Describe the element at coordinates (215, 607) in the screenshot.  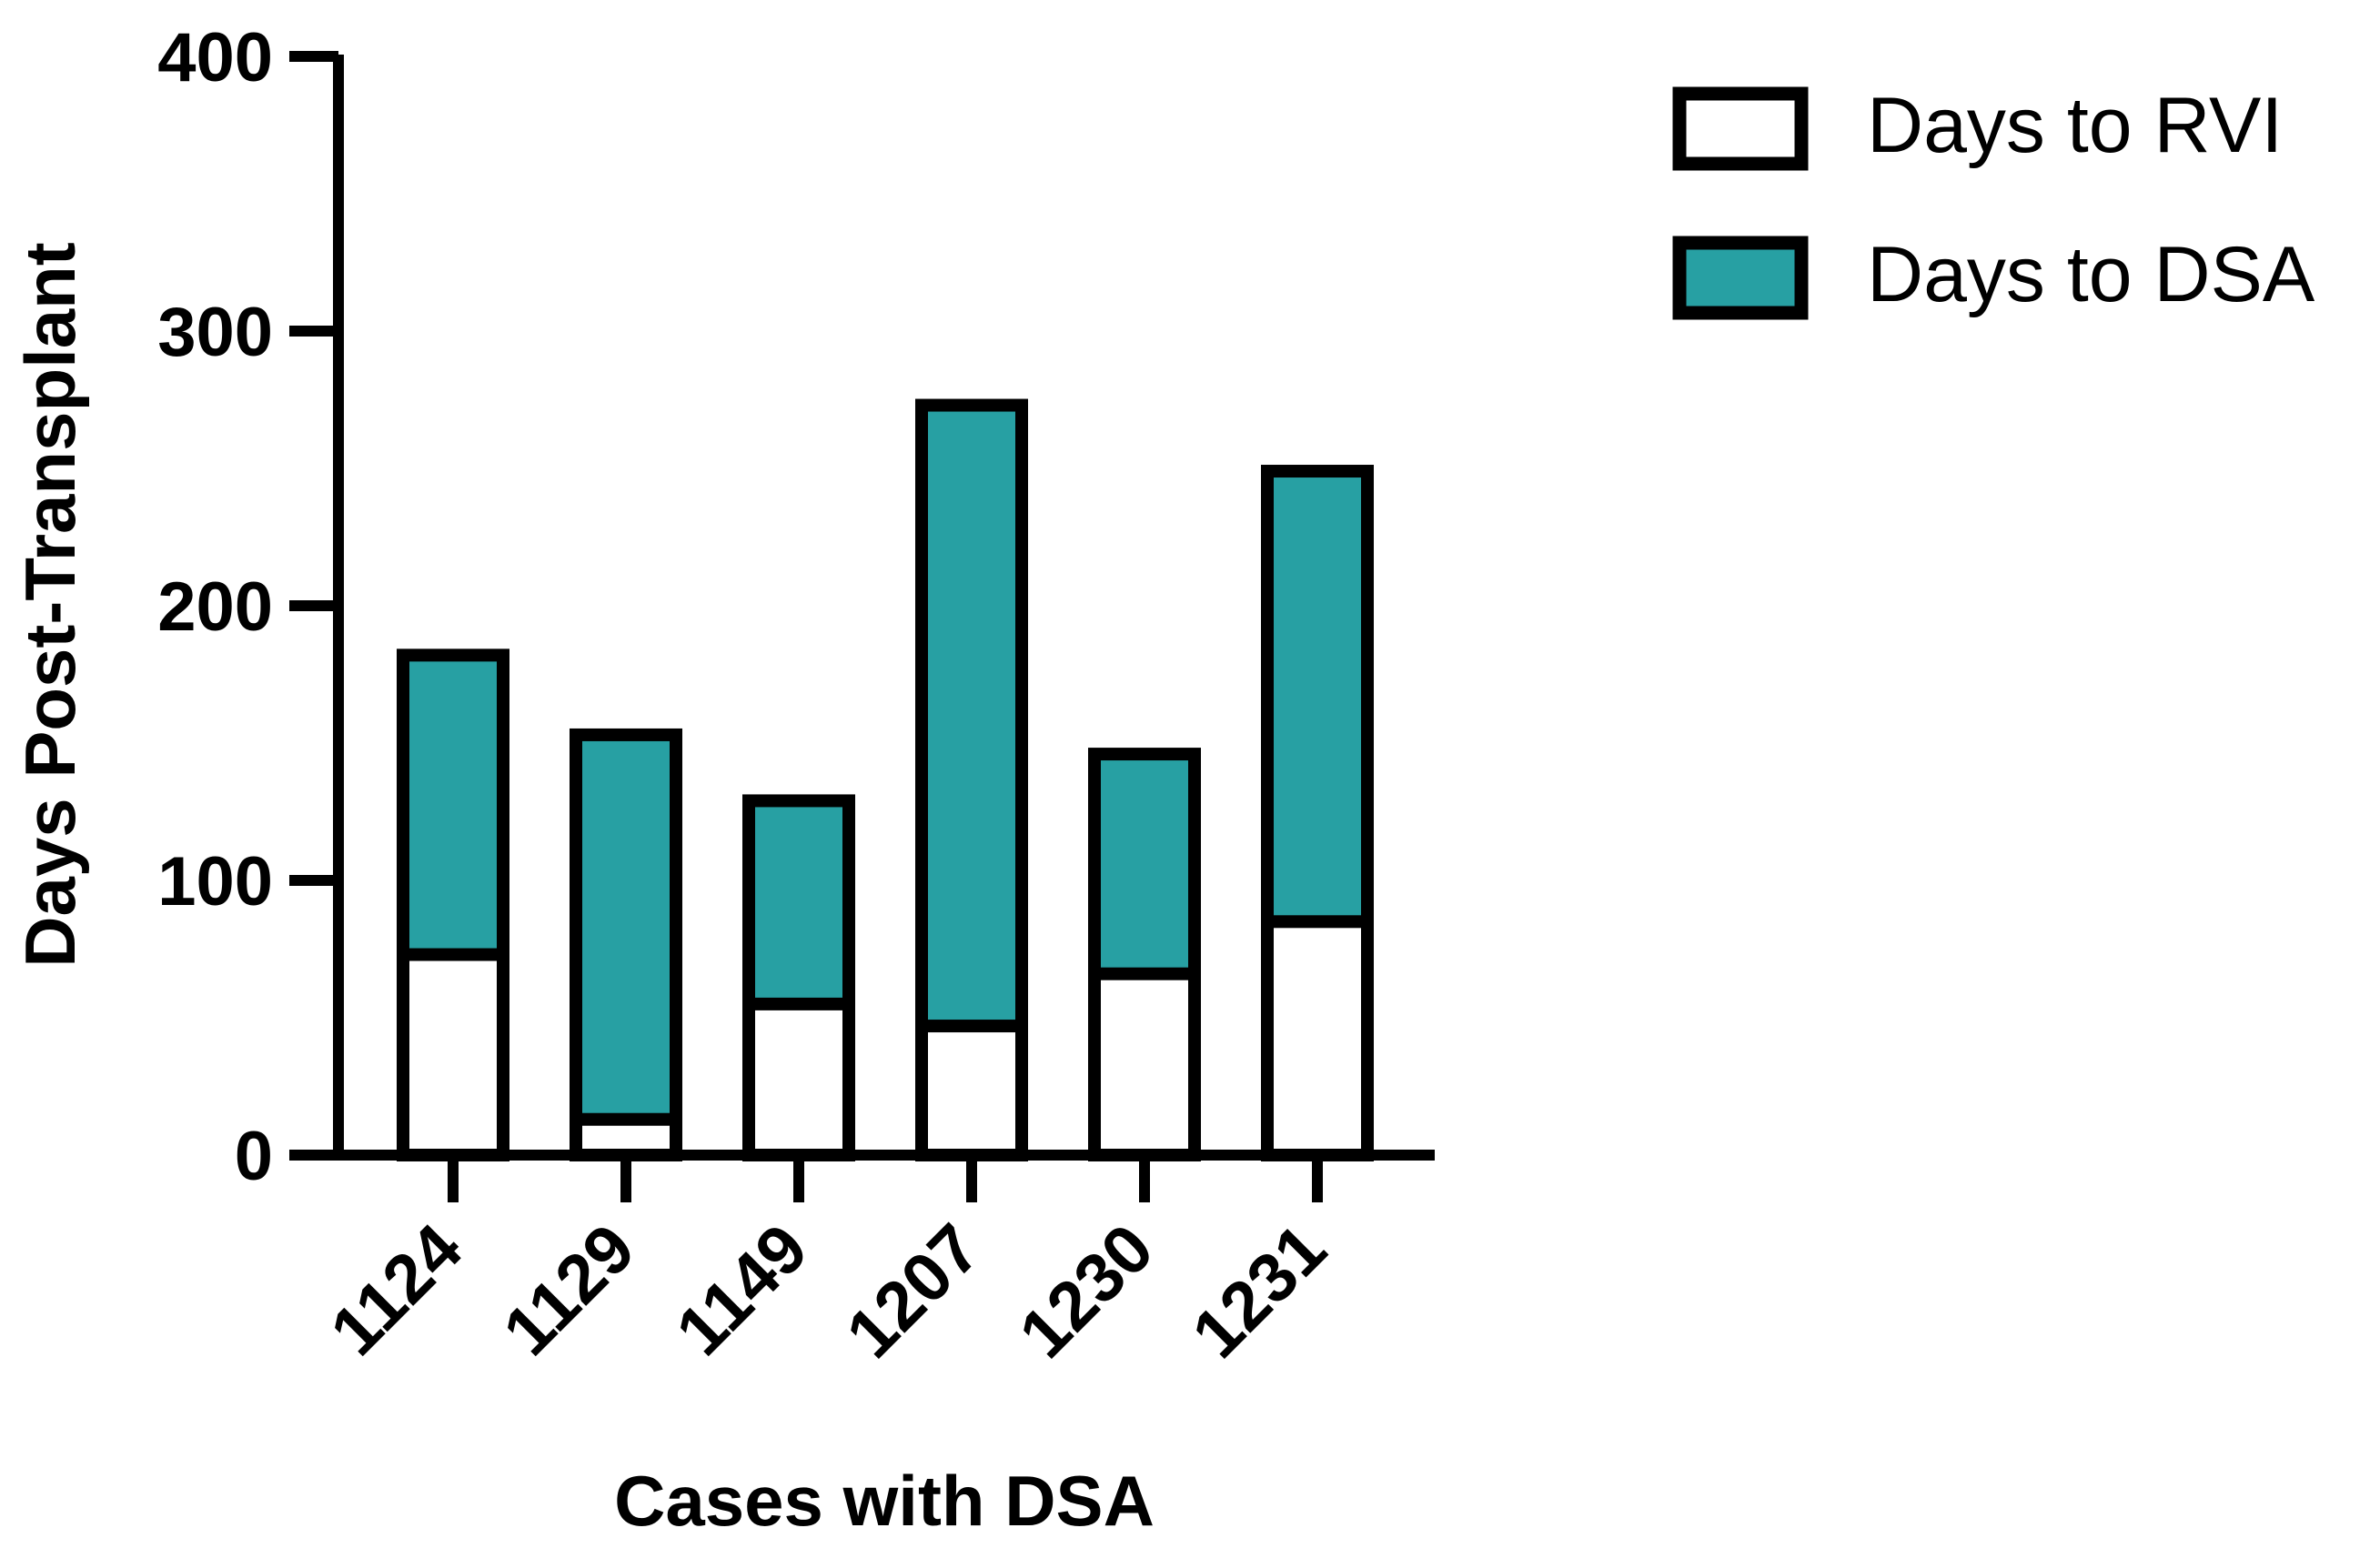
I see `y-tick-label: 200` at that location.